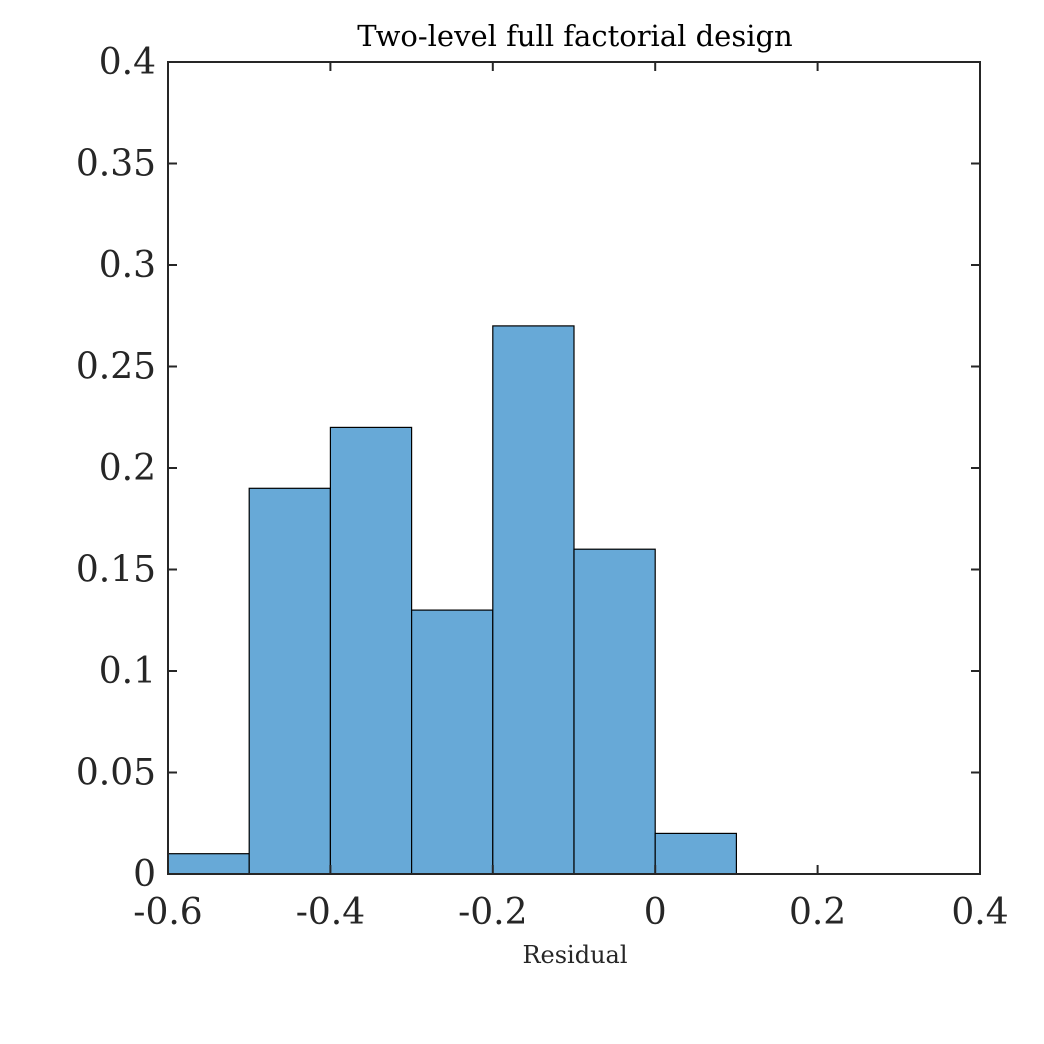 The height and width of the screenshot is (1044, 1044). Describe the element at coordinates (574, 955) in the screenshot. I see `x-axis-label: Residual` at that location.